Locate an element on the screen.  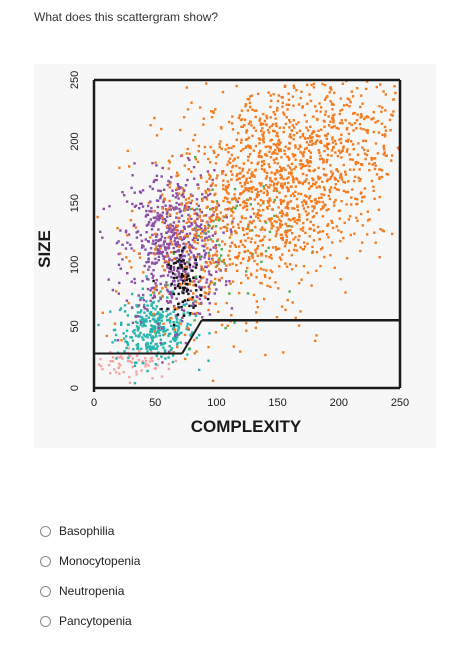
option-monocytopenia: Monocytopenia is located at coordinates (90, 561).